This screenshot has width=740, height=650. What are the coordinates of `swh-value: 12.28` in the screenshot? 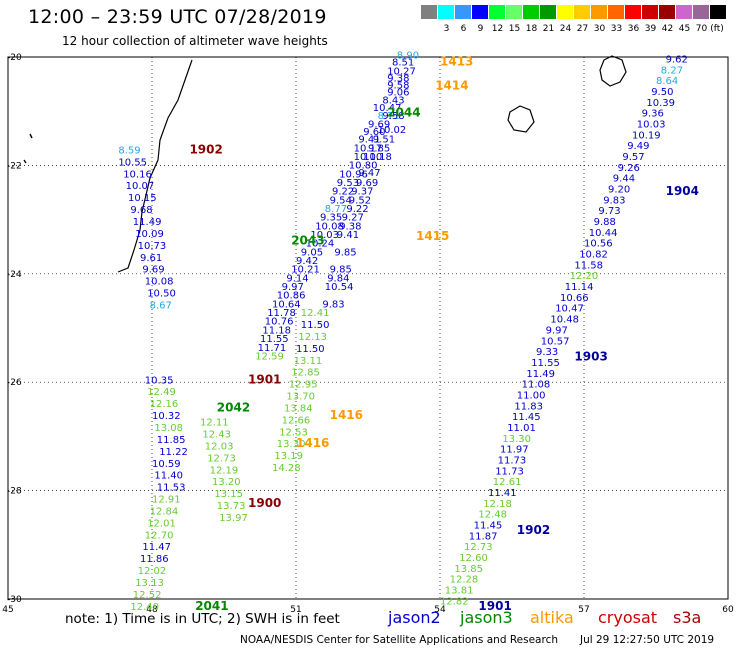 It's located at (464, 580).